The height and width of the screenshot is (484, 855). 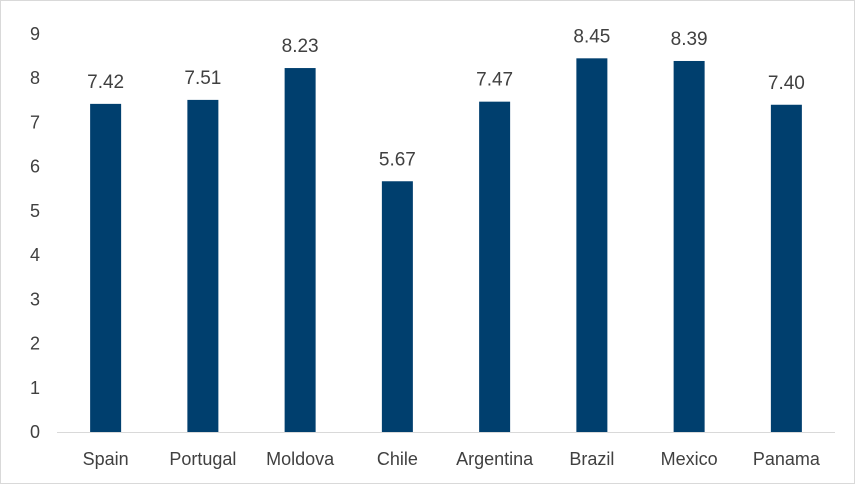 What do you see at coordinates (300, 46) in the screenshot?
I see `bar-value-label: 8.23` at bounding box center [300, 46].